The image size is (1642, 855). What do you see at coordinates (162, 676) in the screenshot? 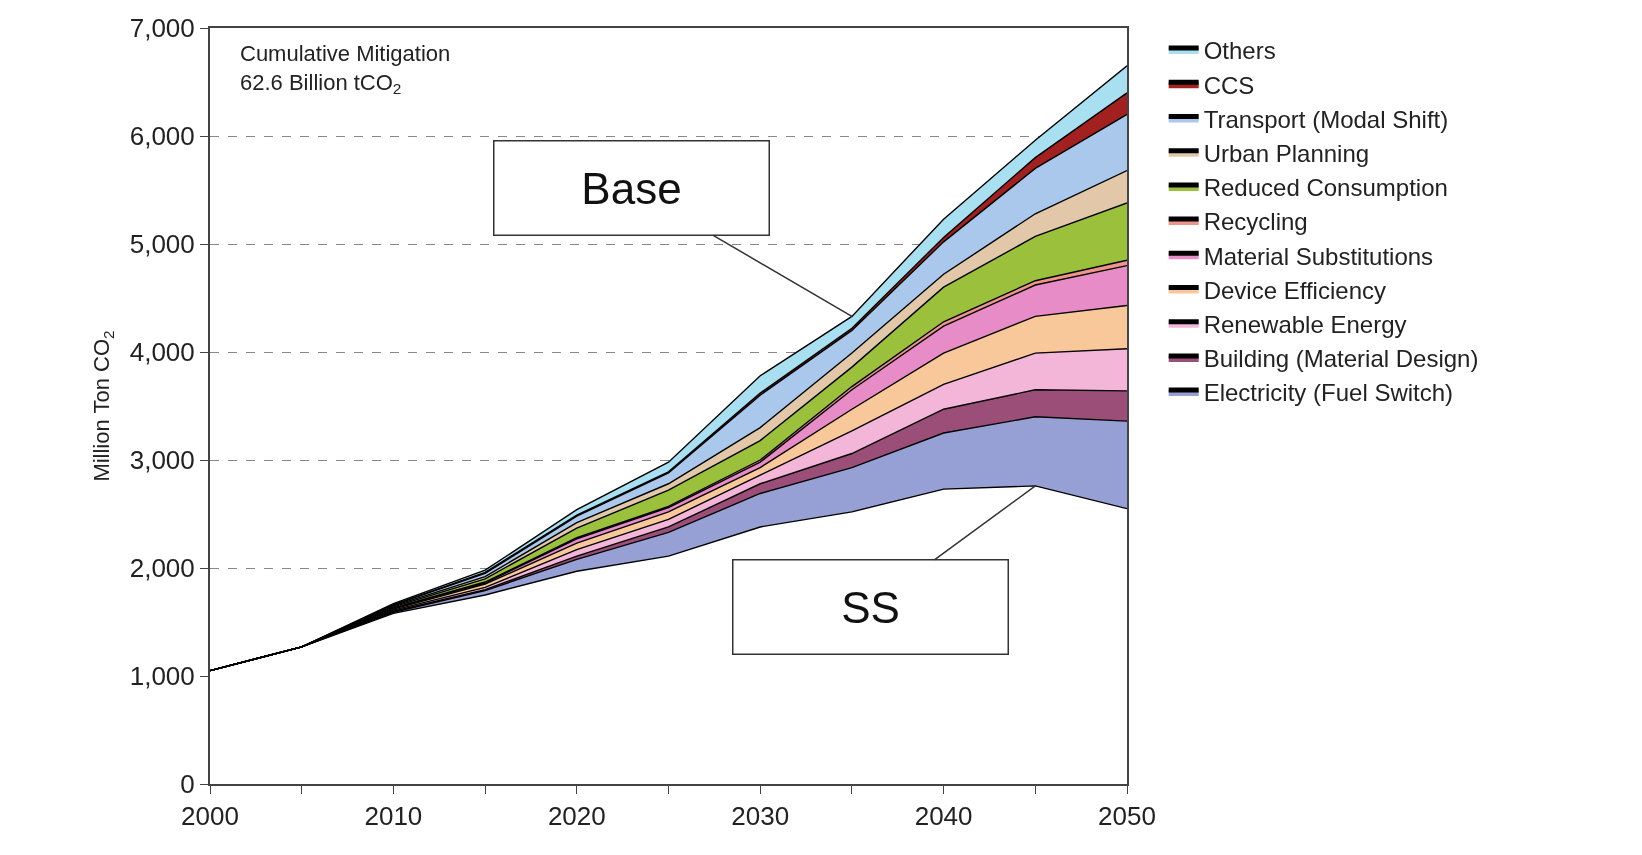
I see `y-tick-label: 1,000` at bounding box center [162, 676].